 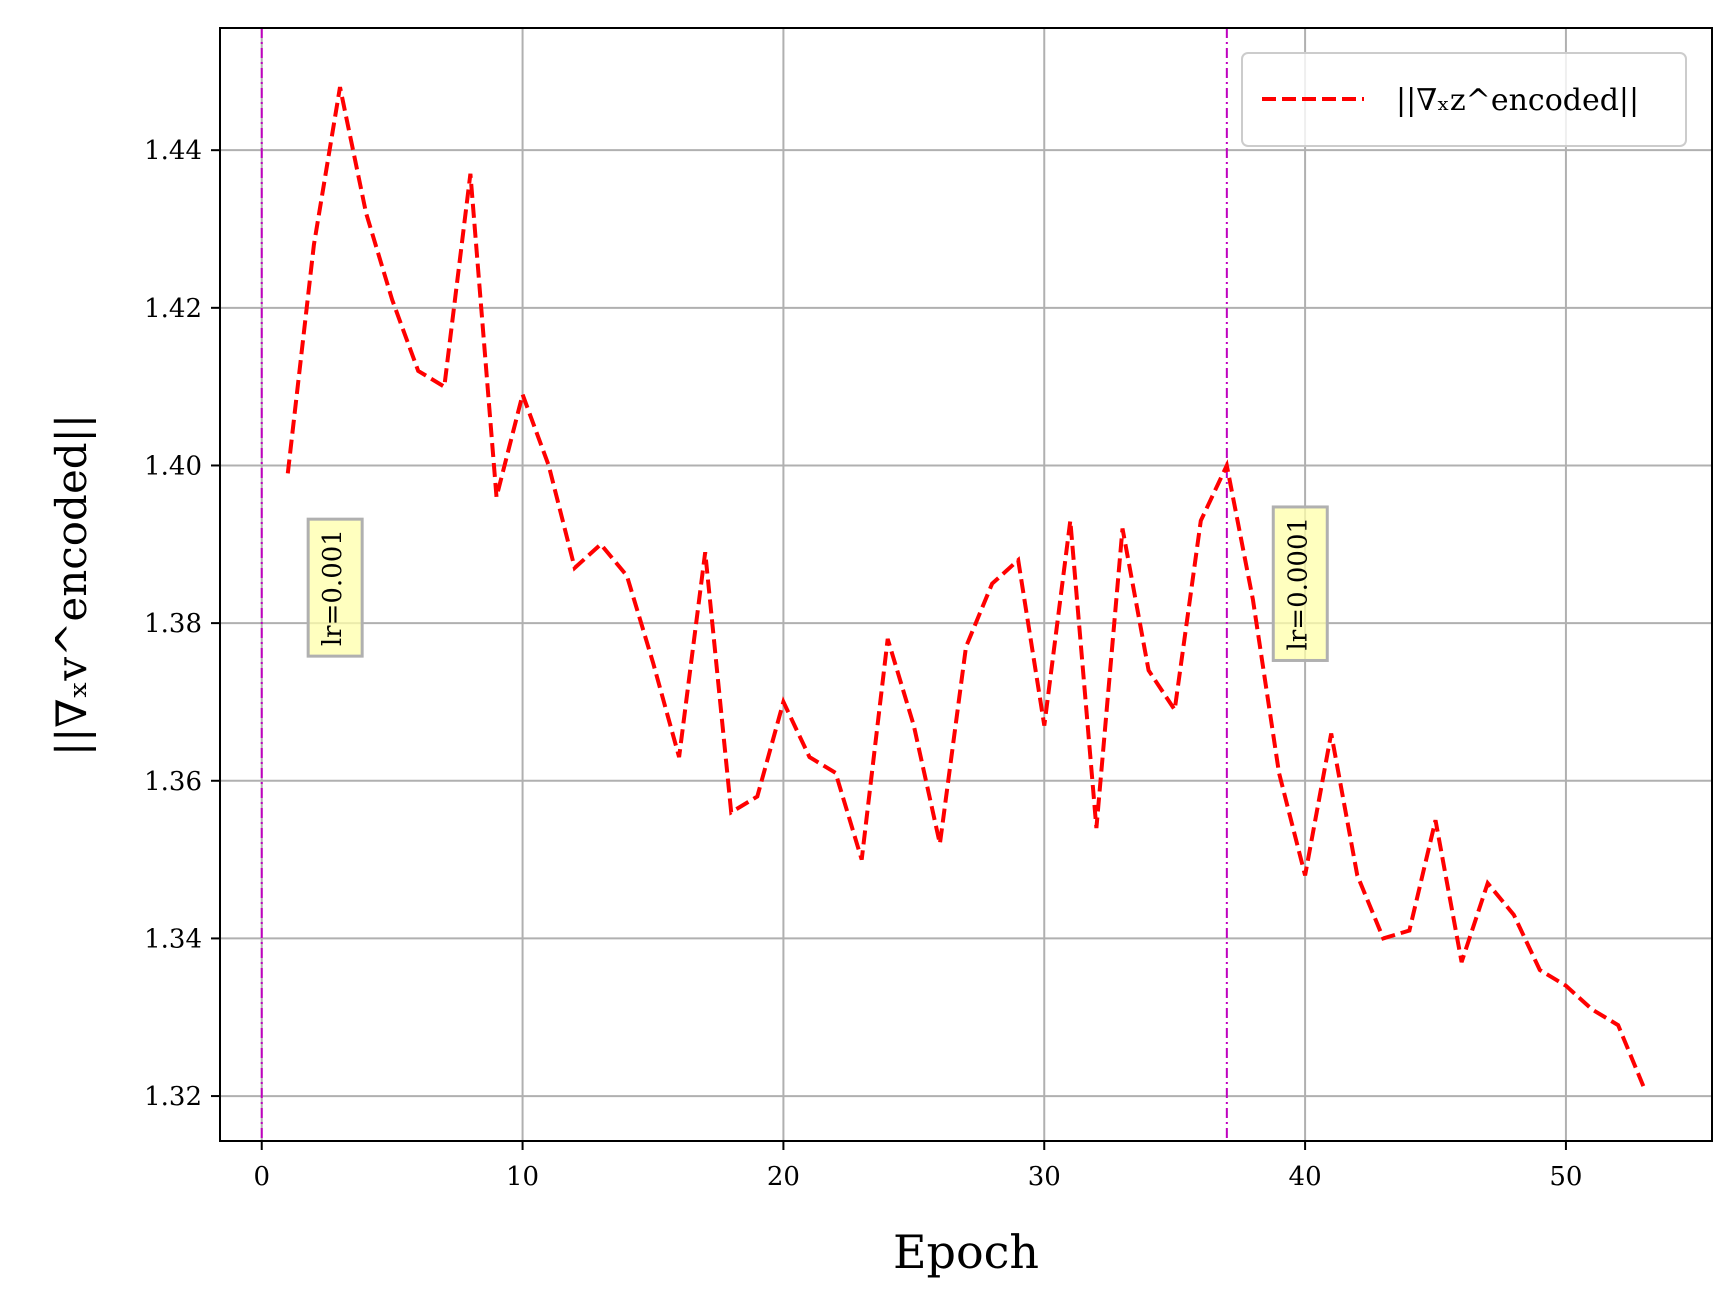 What do you see at coordinates (1517, 100) in the screenshot?
I see `legend-entry-label: ||∇ₓz^encoded||` at bounding box center [1517, 100].